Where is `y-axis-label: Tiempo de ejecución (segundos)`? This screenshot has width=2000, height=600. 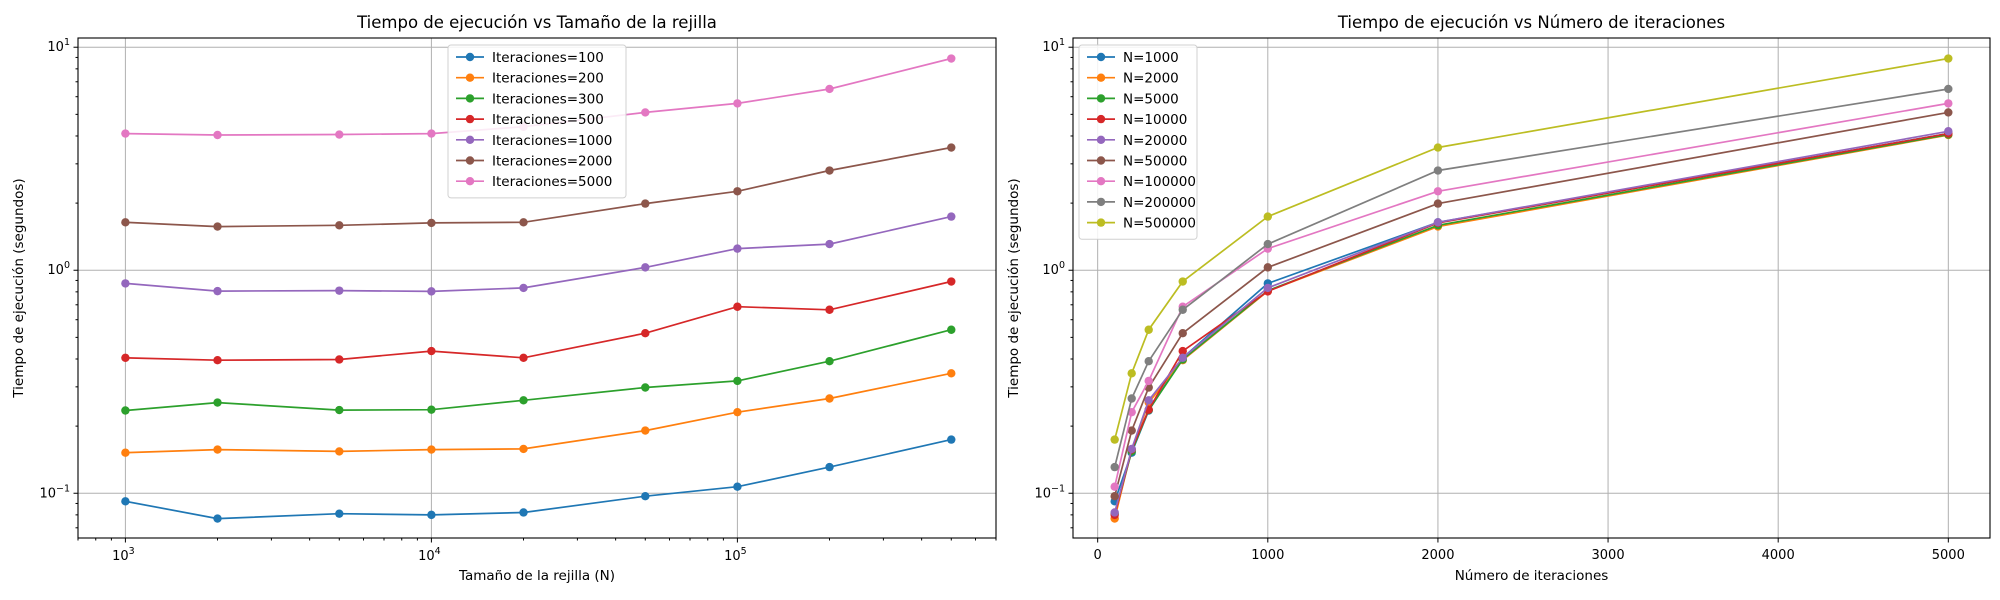
y-axis-label: Tiempo de ejecución (segundos) is located at coordinates (1014, 288).